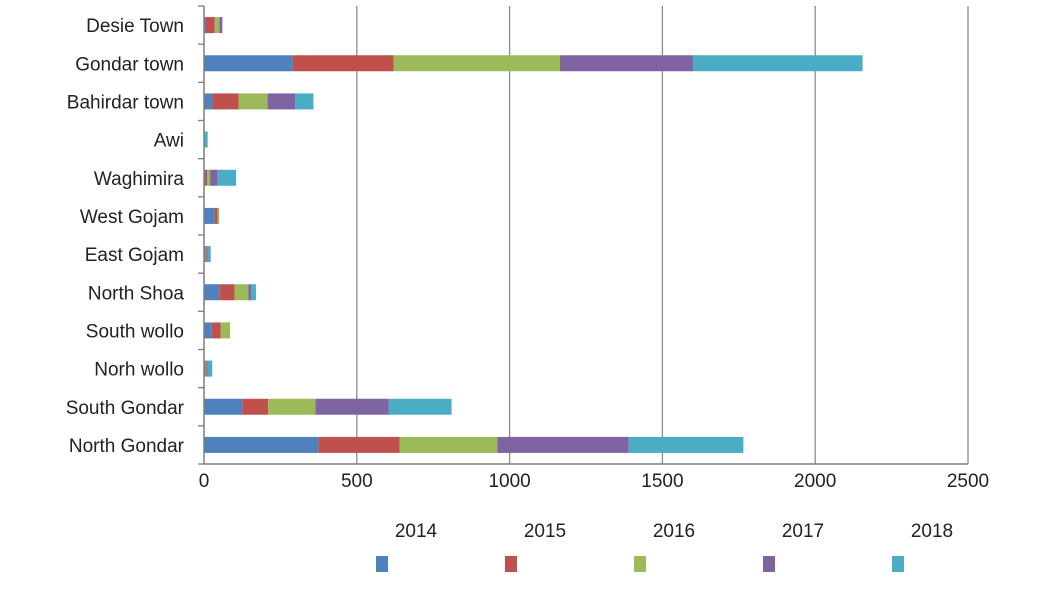  I want to click on bar-bahirdar-town-2018, so click(304, 101).